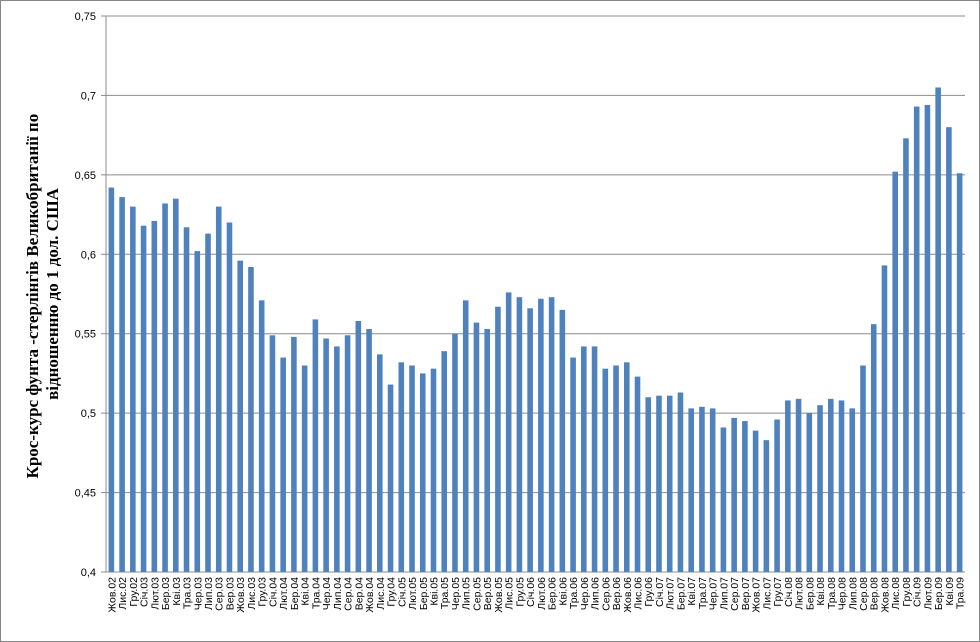  What do you see at coordinates (574, 593) in the screenshot?
I see `x-tick-label: Тра.06` at bounding box center [574, 593].